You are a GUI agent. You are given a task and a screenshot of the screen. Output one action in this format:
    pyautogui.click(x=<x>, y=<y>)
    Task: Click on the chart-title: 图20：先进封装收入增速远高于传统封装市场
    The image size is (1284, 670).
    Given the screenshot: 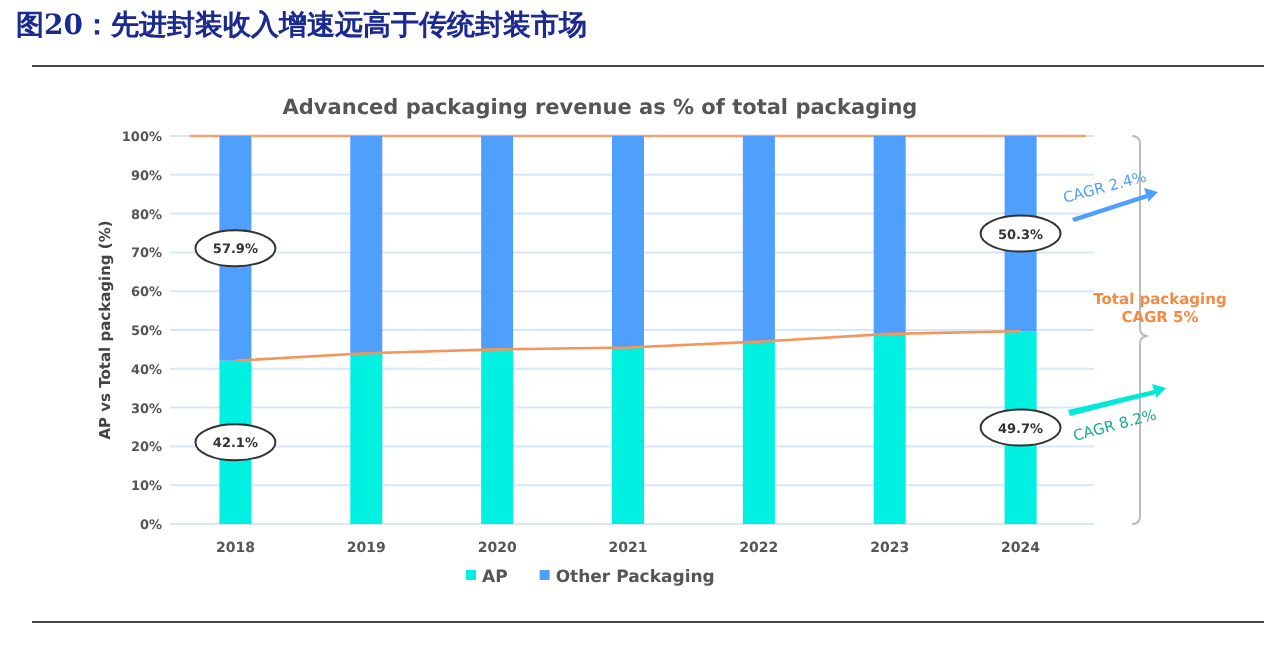 What is the action you would take?
    pyautogui.click(x=301, y=25)
    